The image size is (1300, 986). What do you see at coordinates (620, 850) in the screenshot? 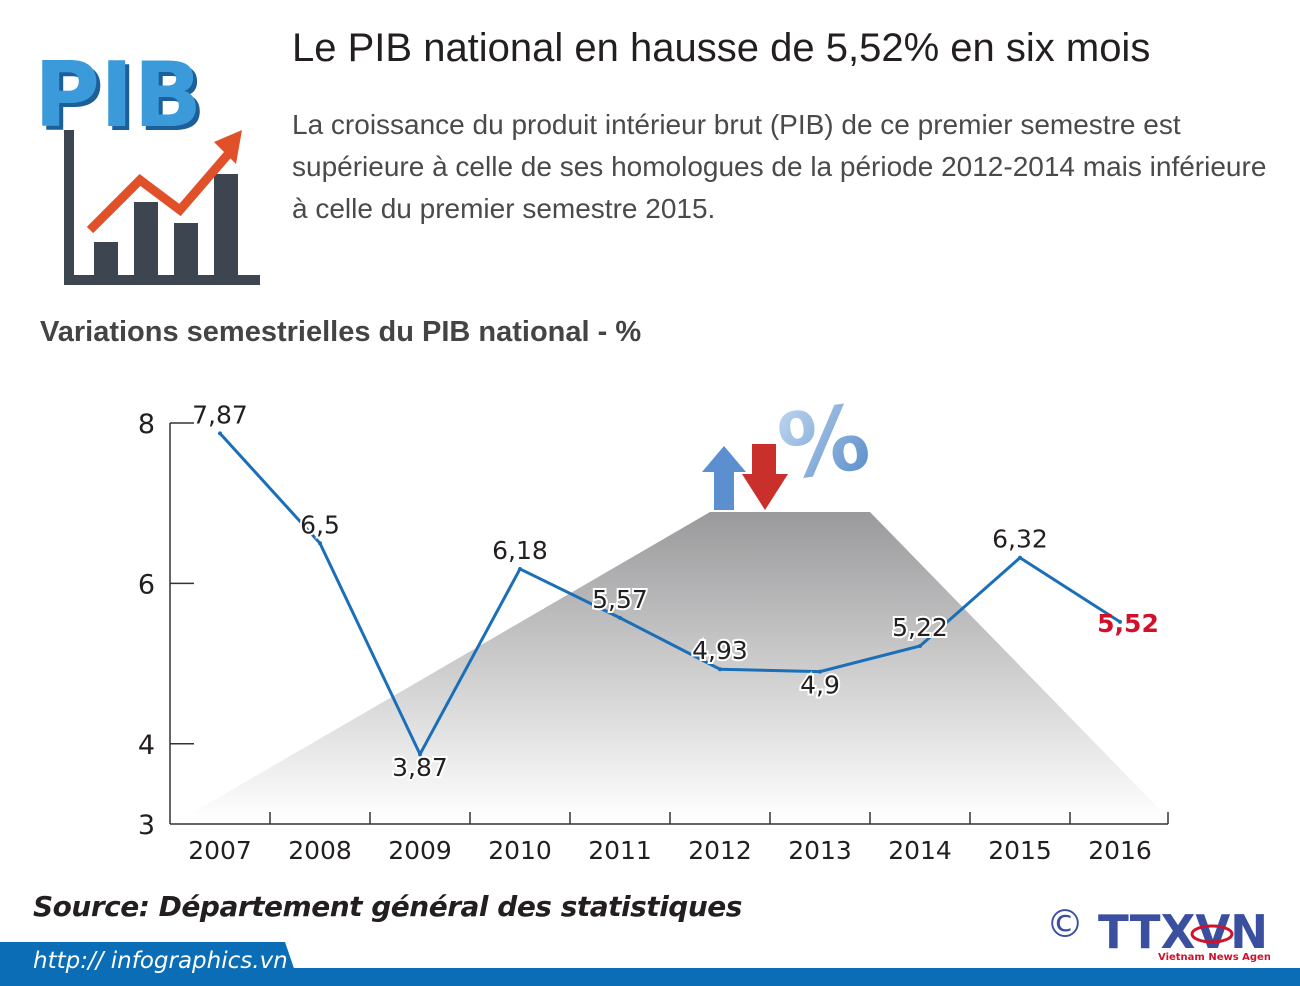
I see `x-tick-label: 2011` at bounding box center [620, 850].